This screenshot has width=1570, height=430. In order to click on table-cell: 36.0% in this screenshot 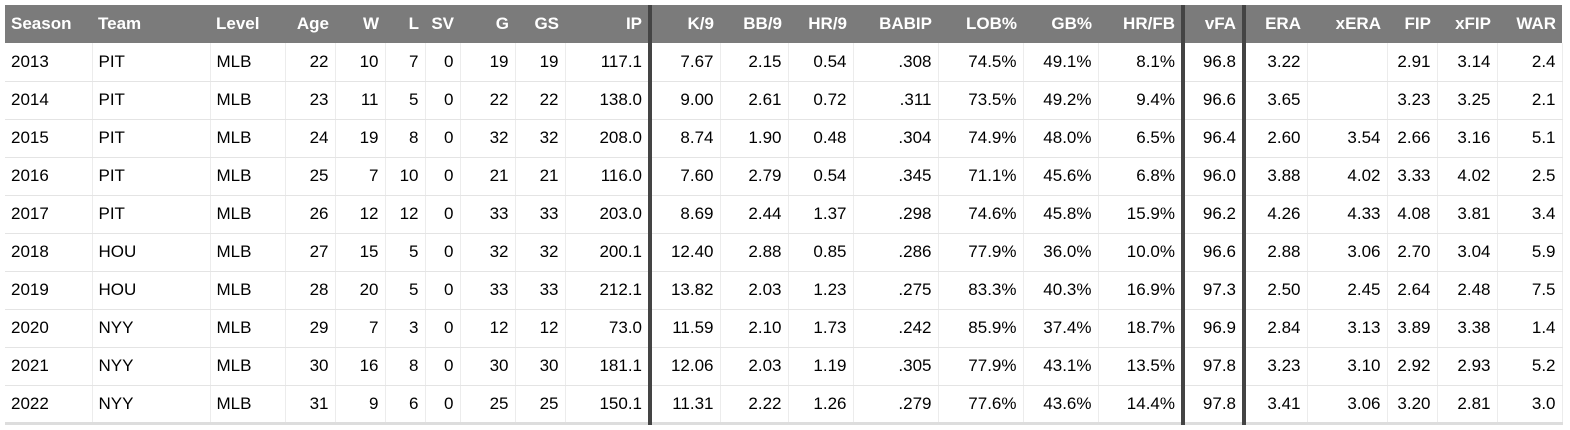, I will do `click(1061, 252)`.